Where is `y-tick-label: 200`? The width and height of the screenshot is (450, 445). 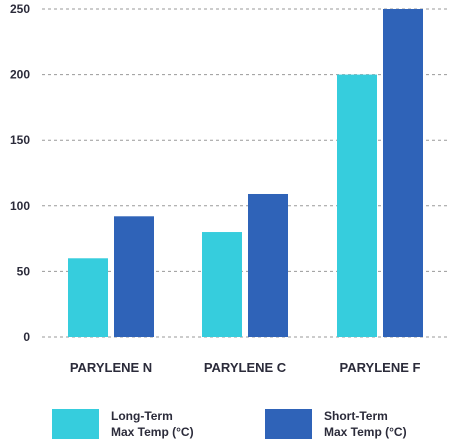 y-tick-label: 200 is located at coordinates (20, 75).